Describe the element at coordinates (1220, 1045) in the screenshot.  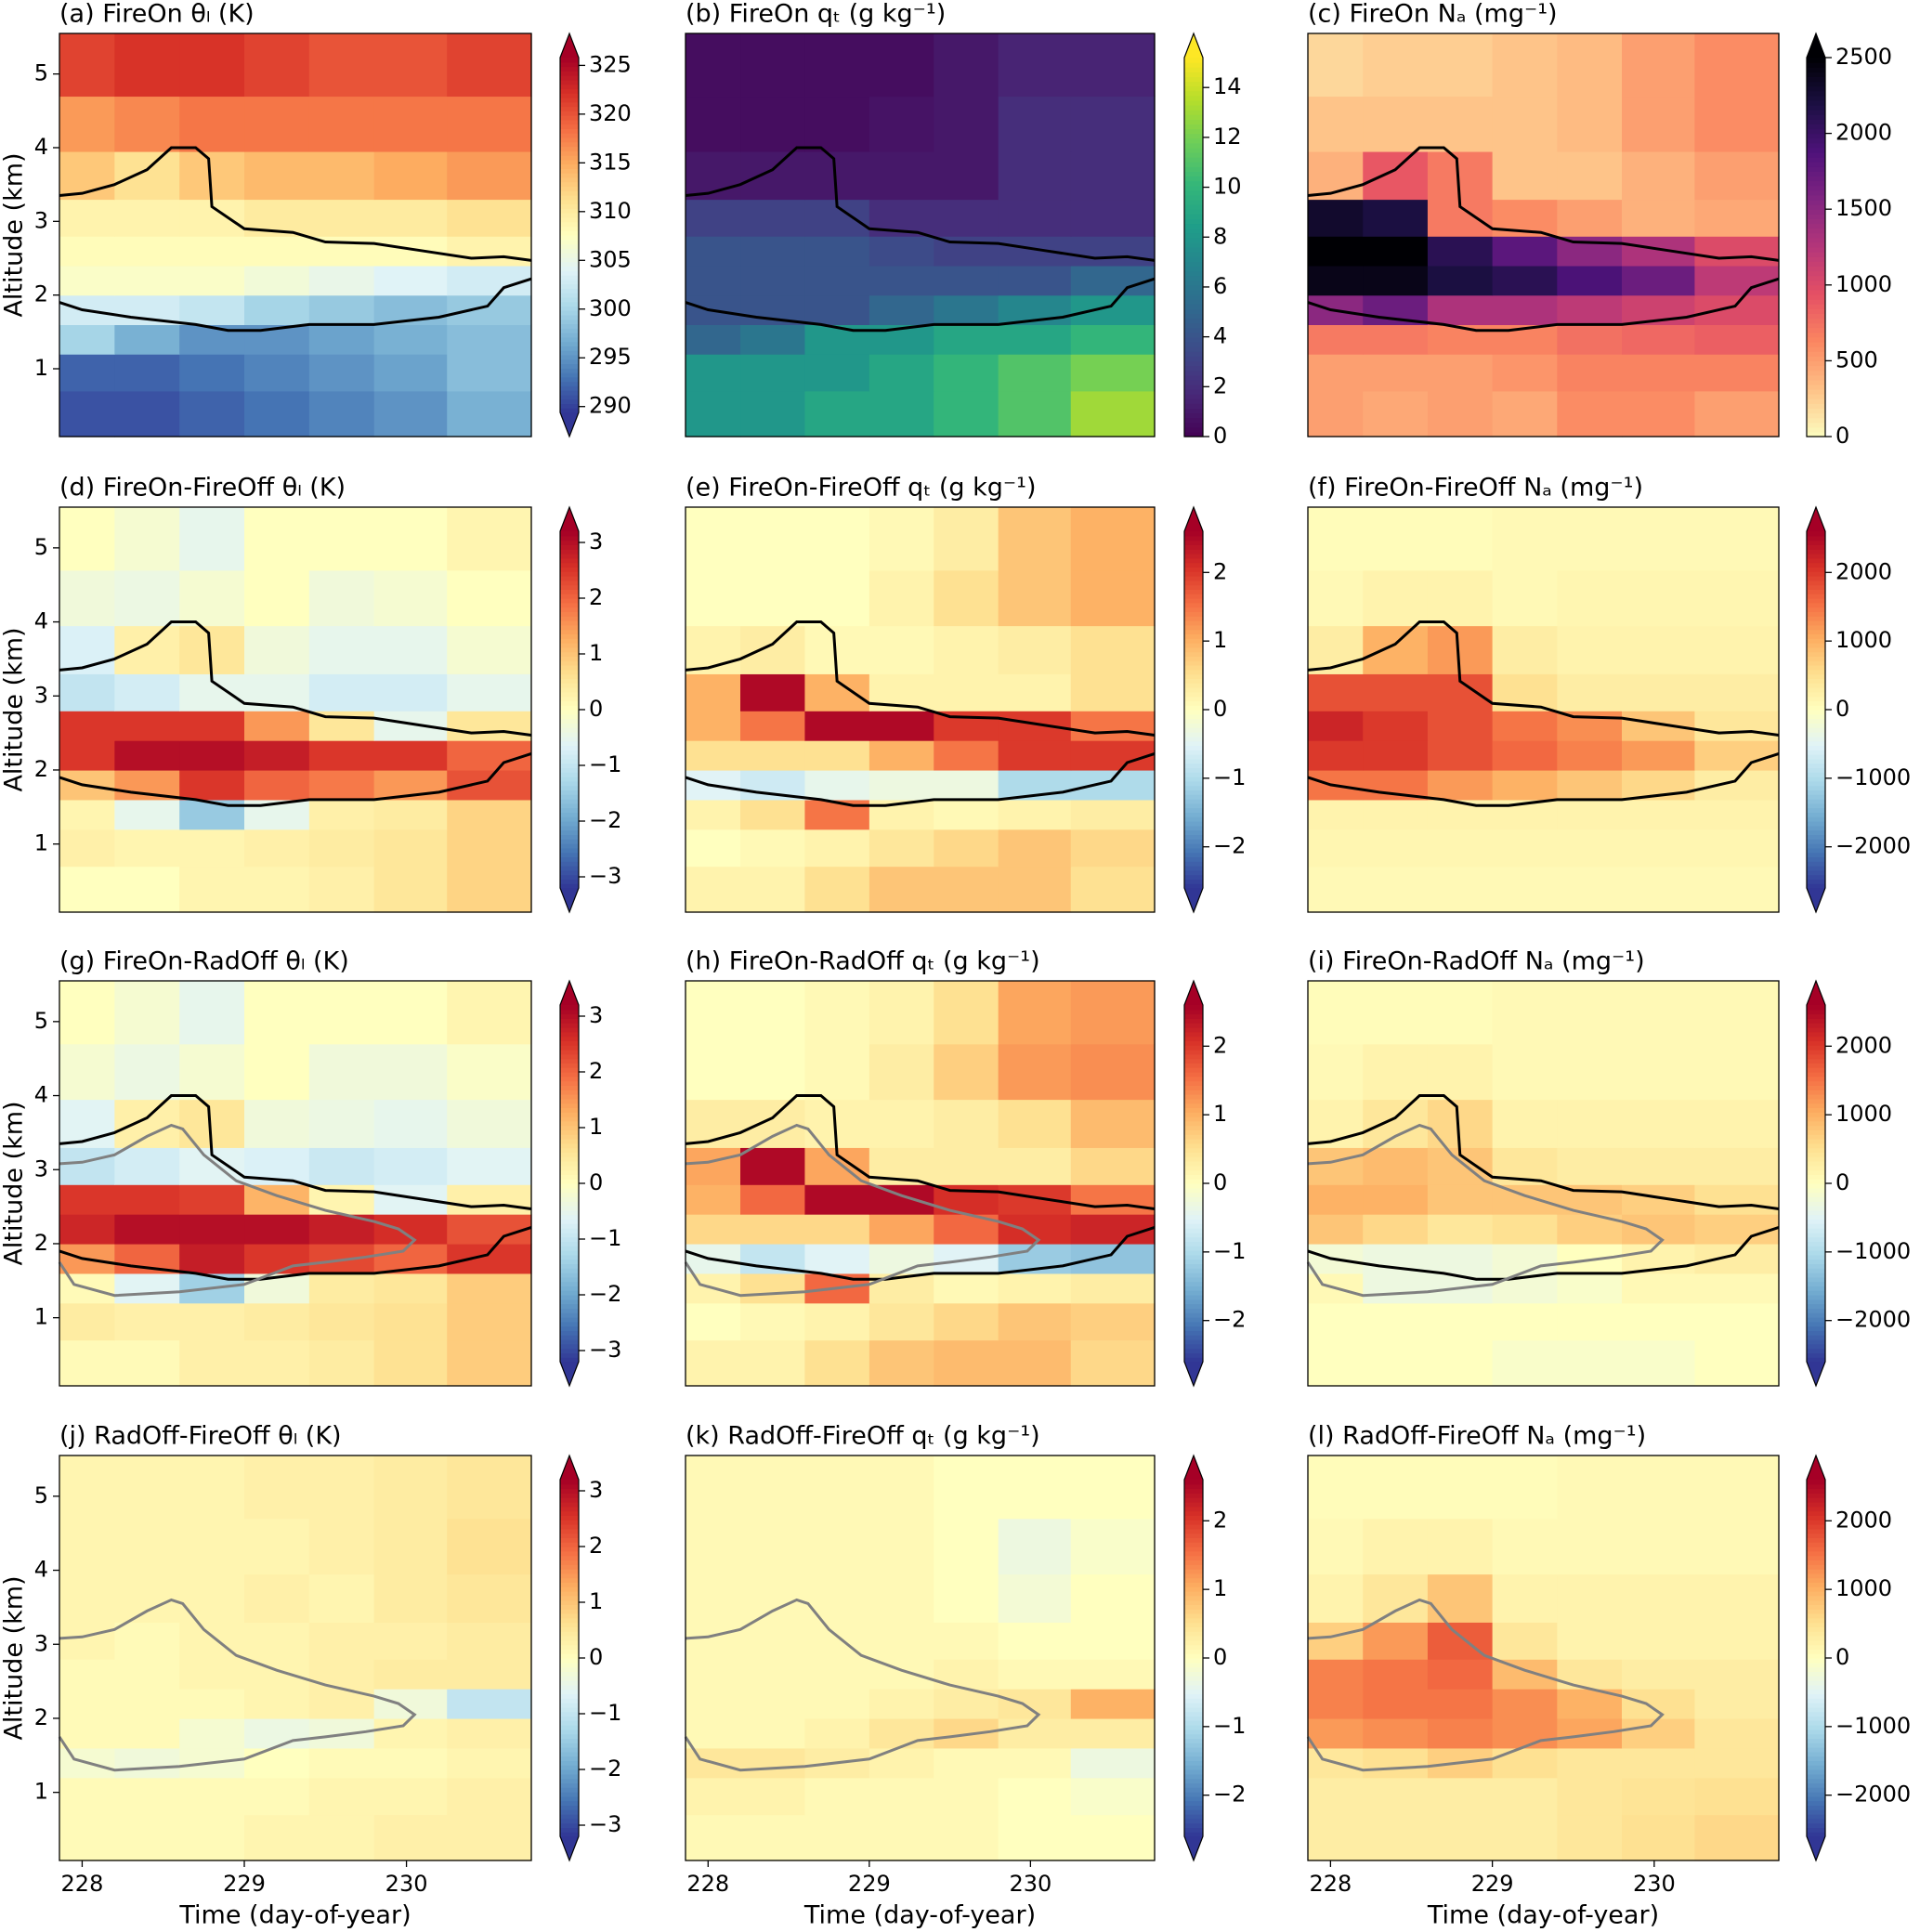
I see `colorbar-tick-label: 2` at that location.